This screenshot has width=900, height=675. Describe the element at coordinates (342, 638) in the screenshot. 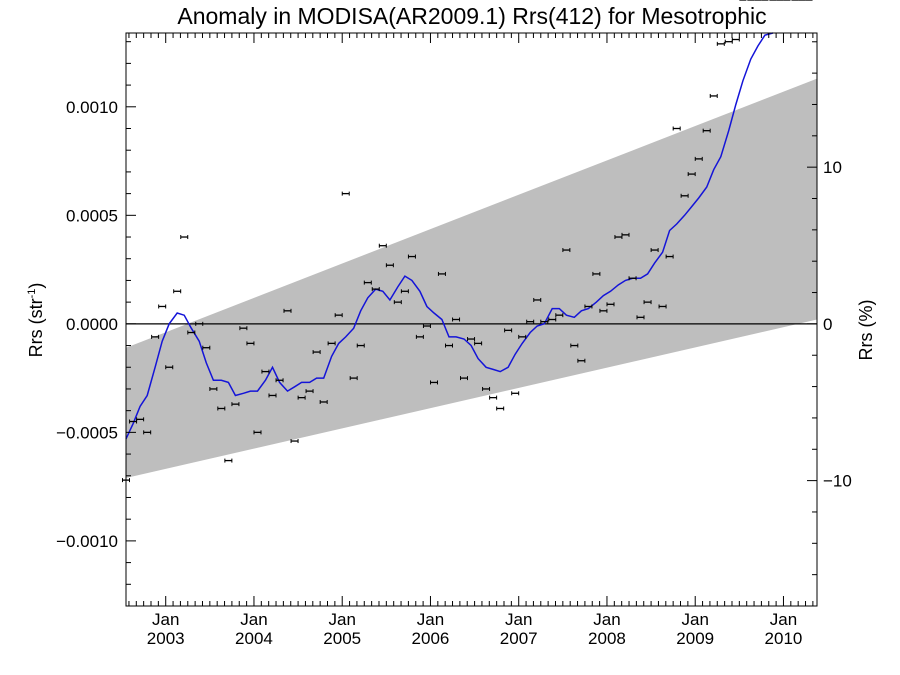

I see `x-tick-label-year: 2005` at that location.